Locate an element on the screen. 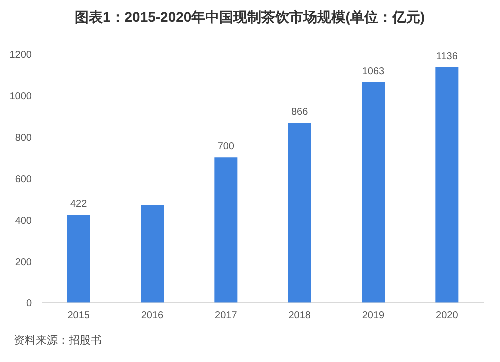  y-tick-label: 1000 is located at coordinates (21, 96).